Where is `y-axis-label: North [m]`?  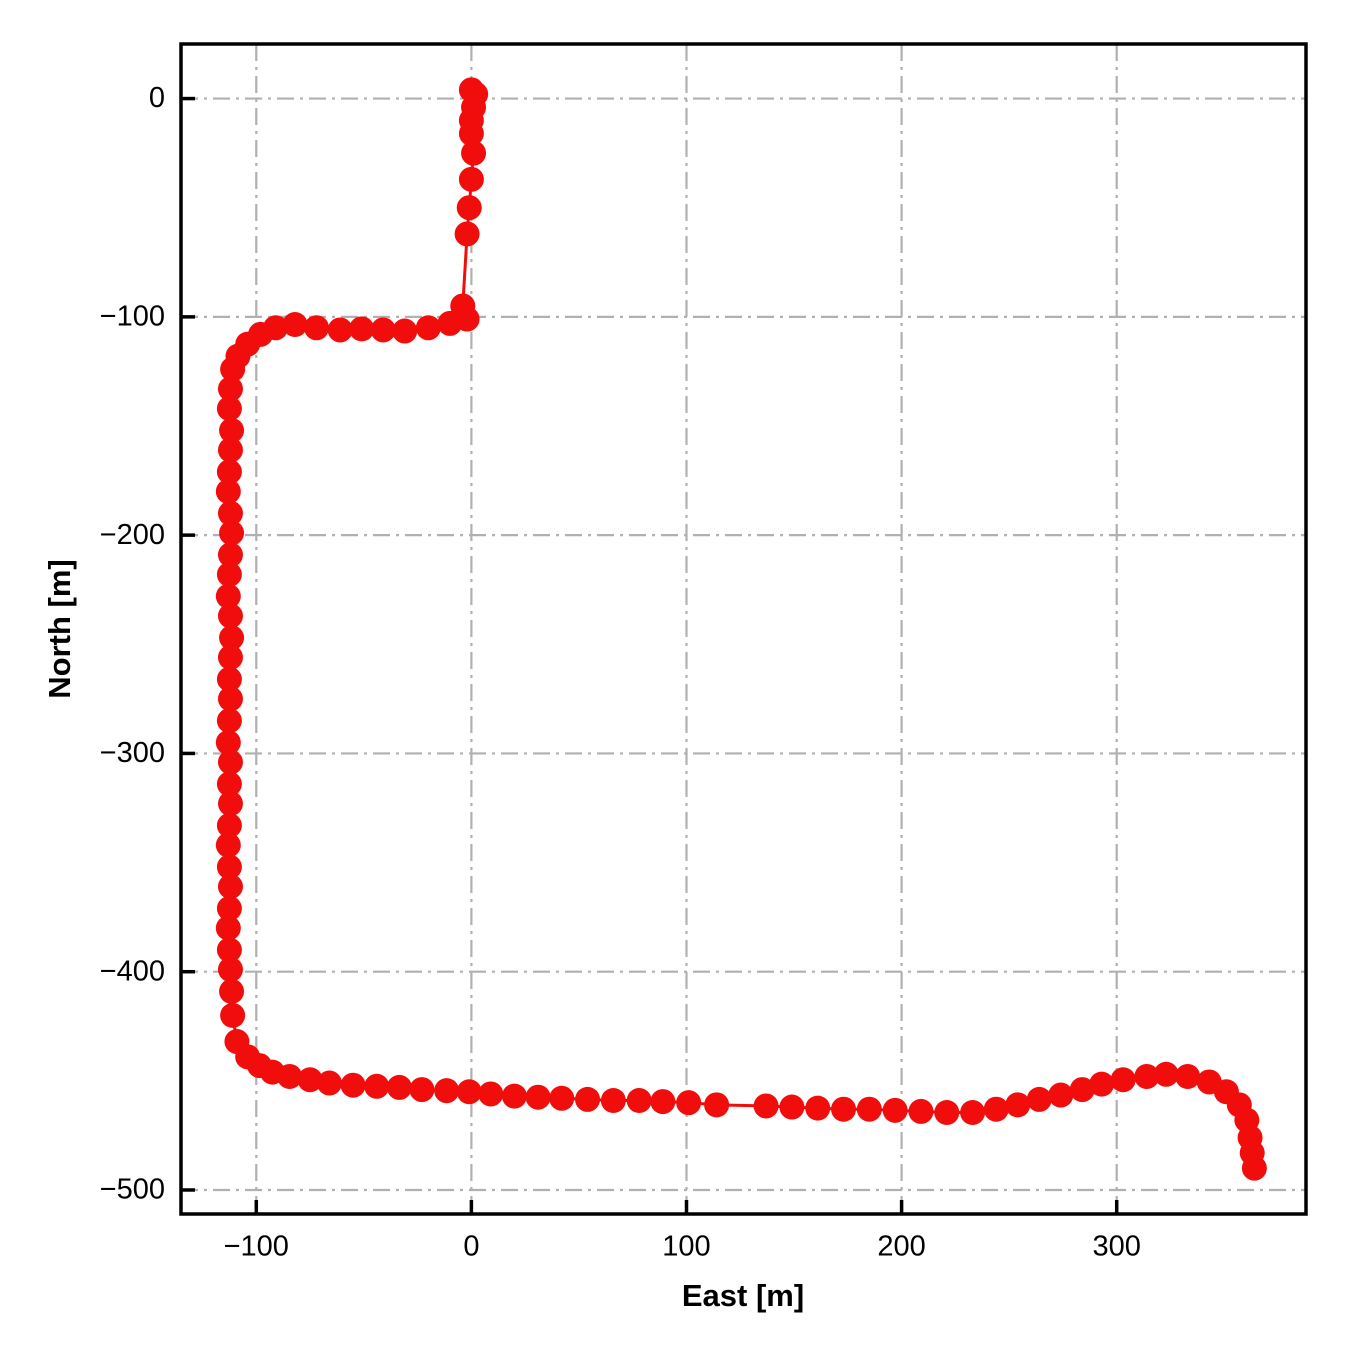 y-axis-label: North [m] is located at coordinates (59, 629).